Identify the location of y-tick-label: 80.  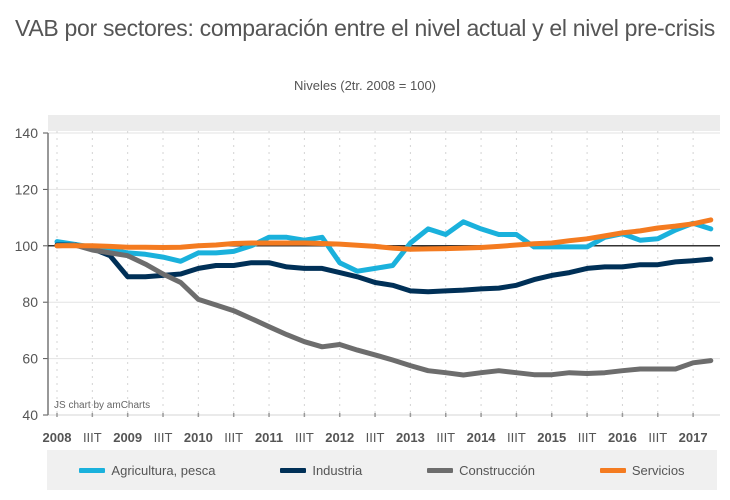
(30, 302).